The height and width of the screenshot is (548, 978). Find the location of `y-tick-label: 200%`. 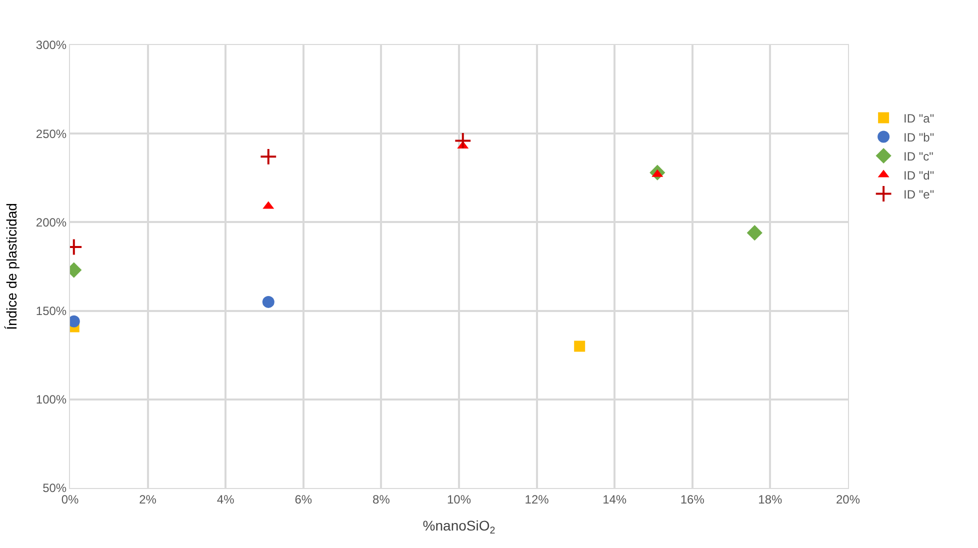

y-tick-label: 200% is located at coordinates (51, 222).